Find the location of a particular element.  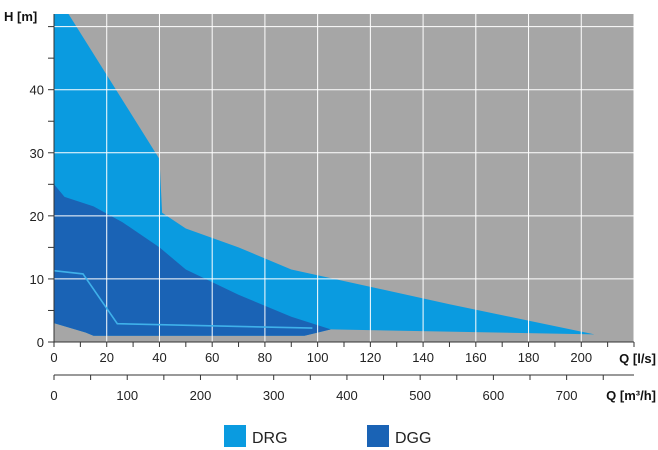

x-axis-secondary-title: Q [m³/h] is located at coordinates (631, 395).